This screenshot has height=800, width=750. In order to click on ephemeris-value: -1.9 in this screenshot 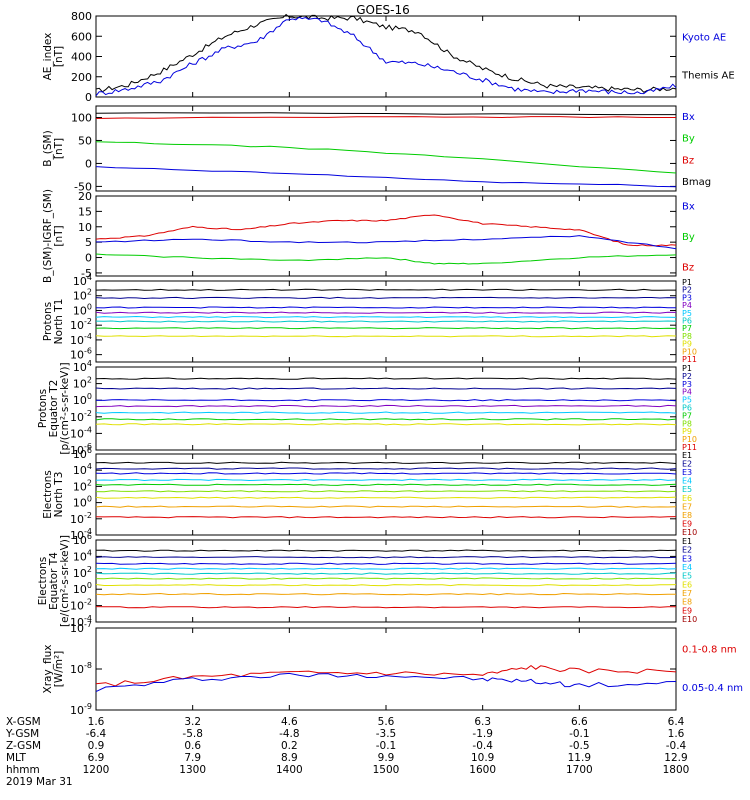, I will do `click(482, 734)`.